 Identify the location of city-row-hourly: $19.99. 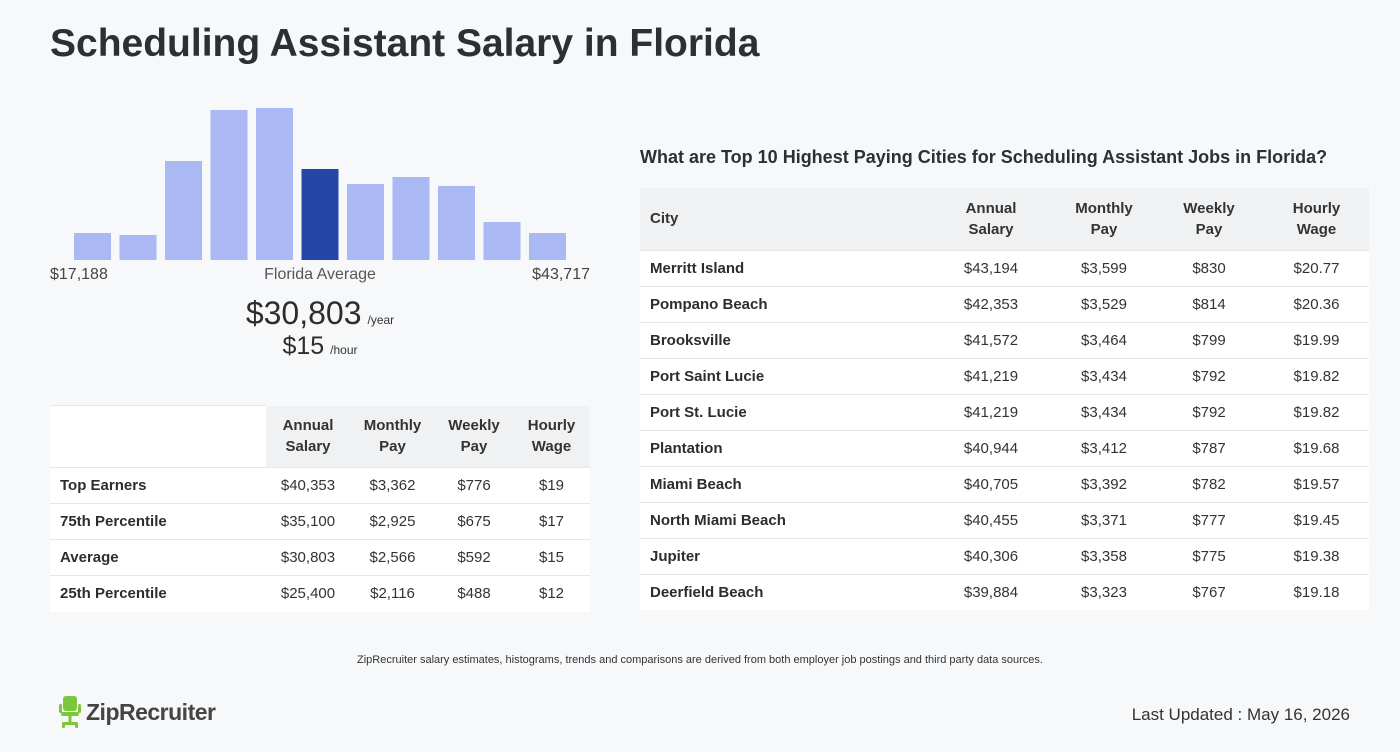
(1316, 339).